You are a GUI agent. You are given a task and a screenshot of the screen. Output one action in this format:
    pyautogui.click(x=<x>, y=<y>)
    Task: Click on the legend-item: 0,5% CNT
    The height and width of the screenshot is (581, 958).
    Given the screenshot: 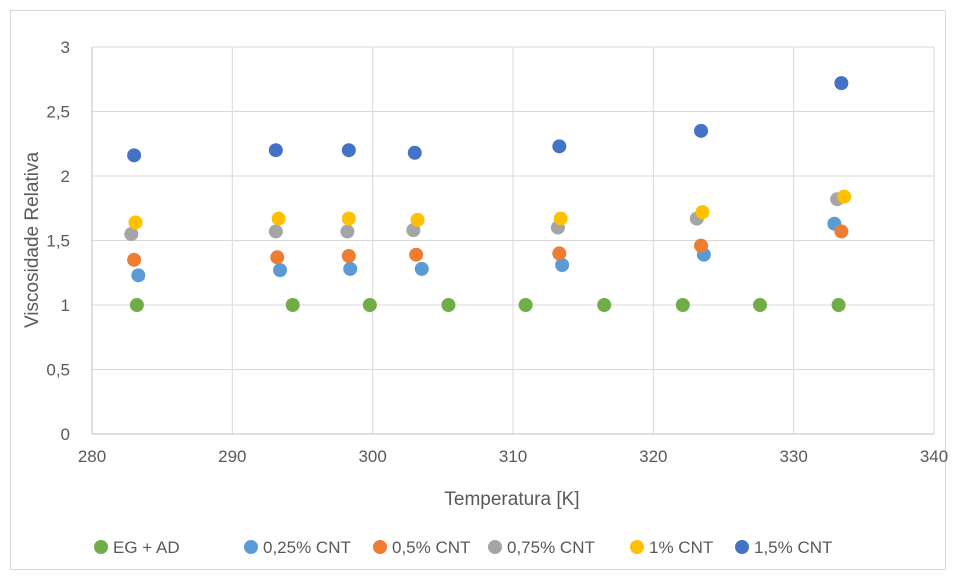 What is the action you would take?
    pyautogui.click(x=421, y=547)
    